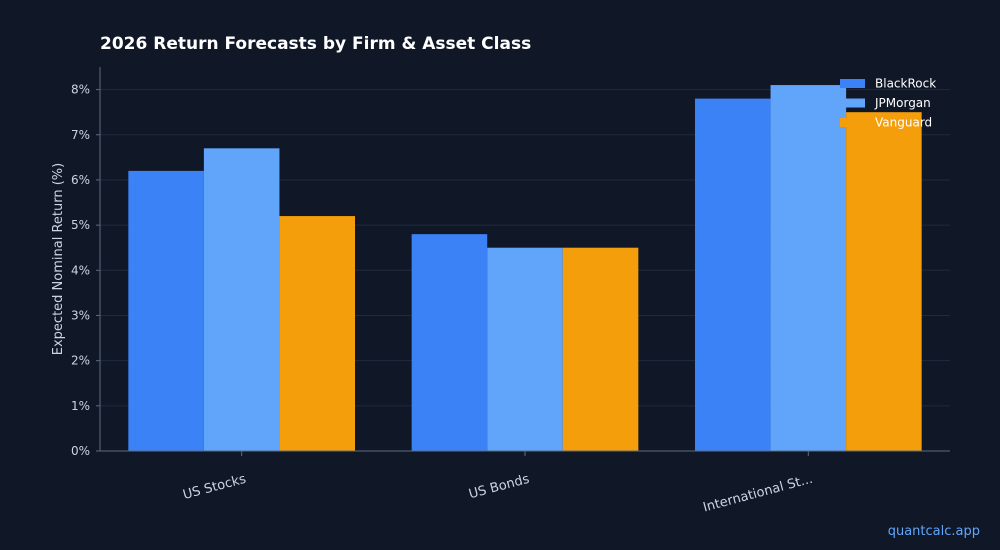 This screenshot has height=550, width=1000. Describe the element at coordinates (499, 487) in the screenshot. I see `x-tick-label-1: US Bonds` at that location.